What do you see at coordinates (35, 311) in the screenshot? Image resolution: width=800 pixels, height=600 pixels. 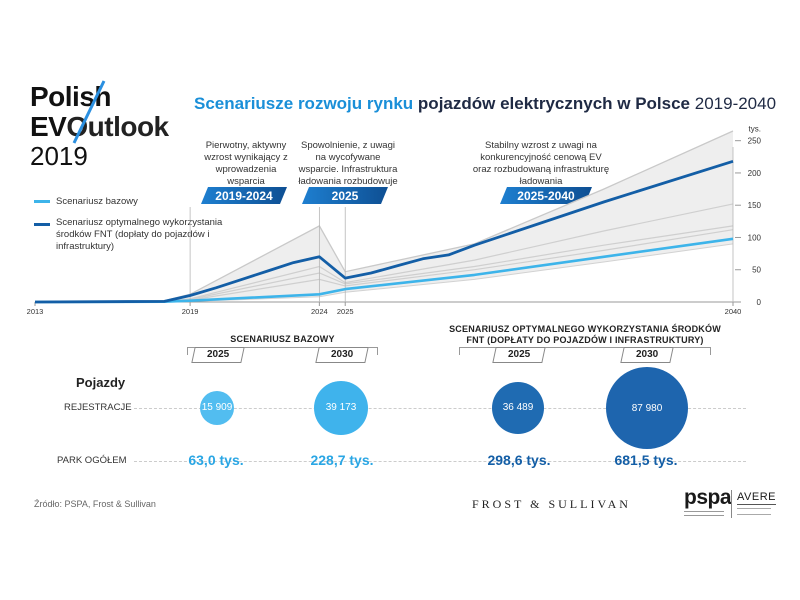 I see `x-tick-label-2013: 2013` at bounding box center [35, 311].